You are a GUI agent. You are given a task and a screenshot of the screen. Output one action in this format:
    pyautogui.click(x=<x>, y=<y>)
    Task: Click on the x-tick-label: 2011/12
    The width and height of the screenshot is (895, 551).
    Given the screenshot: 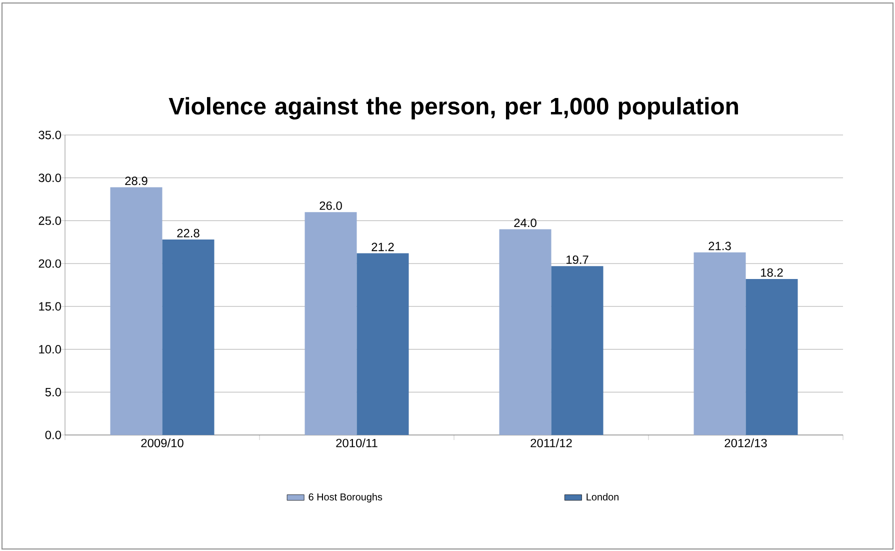 What is the action you would take?
    pyautogui.click(x=551, y=443)
    